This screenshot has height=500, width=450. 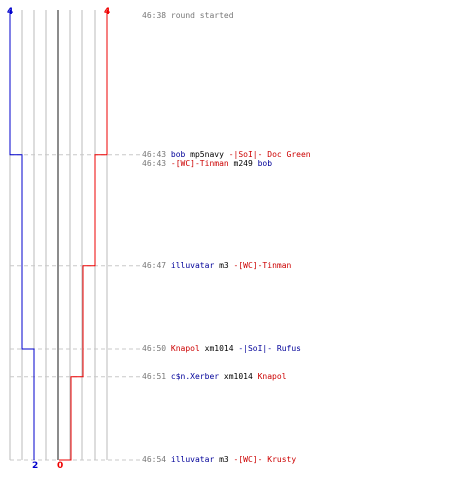 What do you see at coordinates (156, 265) in the screenshot?
I see `event-timestamp: 46:47` at bounding box center [156, 265].